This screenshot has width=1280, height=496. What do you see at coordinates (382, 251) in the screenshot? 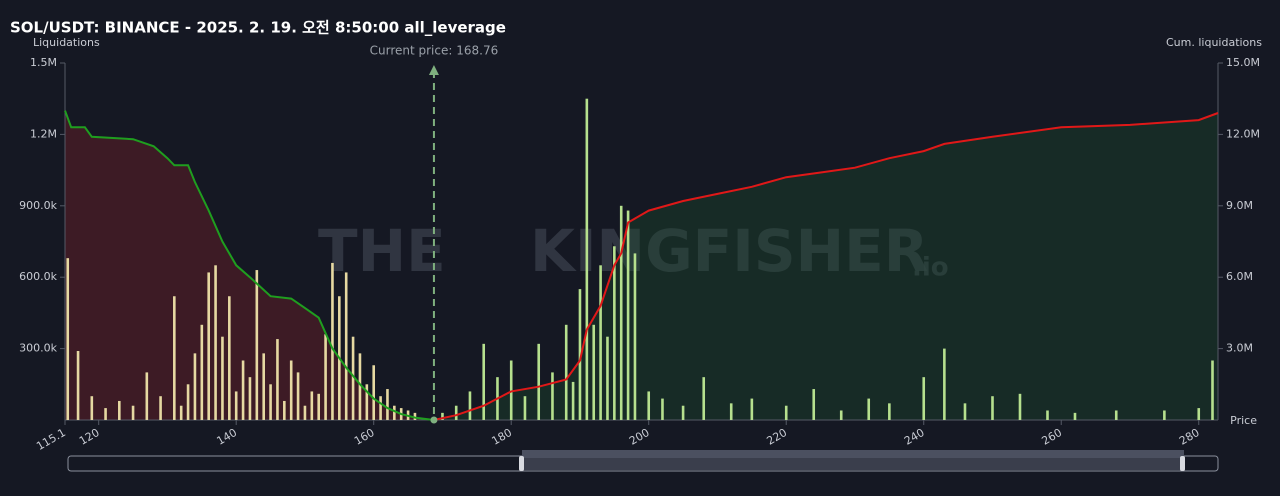
I see `watermark-text: THE` at bounding box center [382, 251].